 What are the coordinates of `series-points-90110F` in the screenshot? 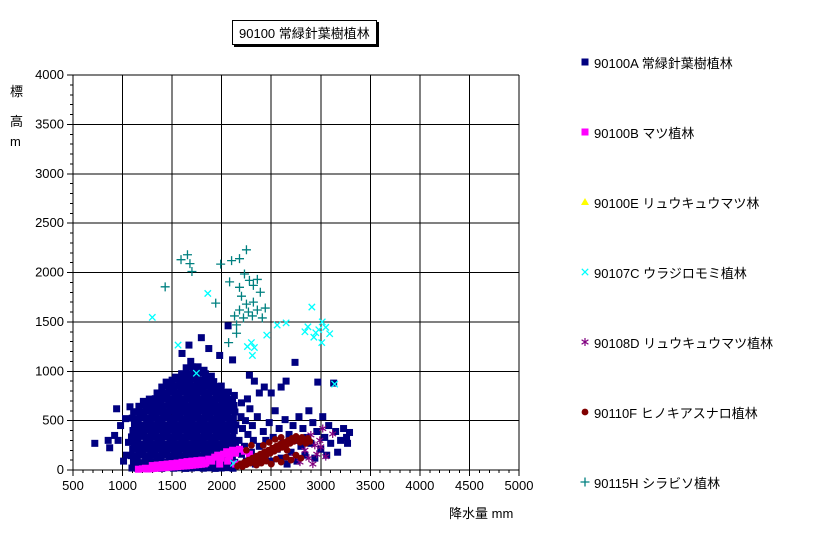 It's located at (274, 451).